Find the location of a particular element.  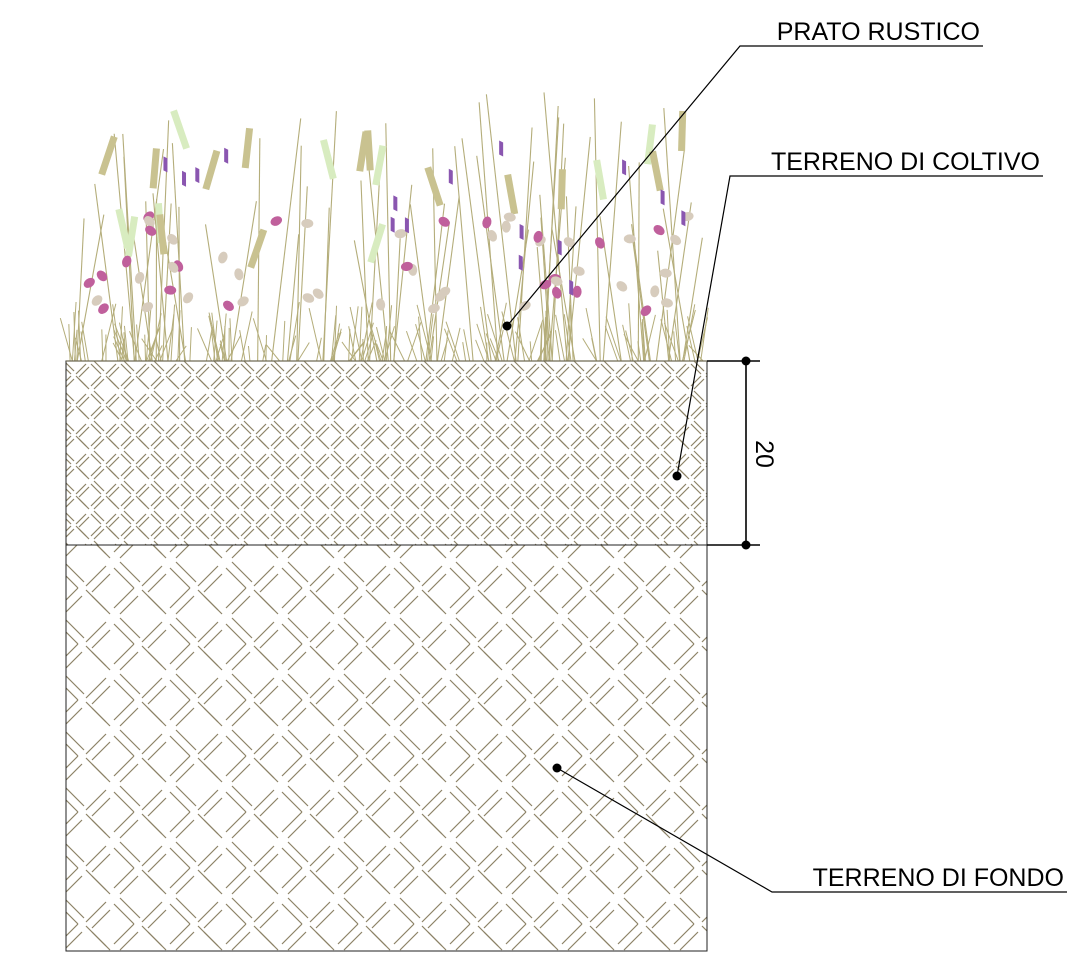

leader-terreno-coltivo is located at coordinates (859, 326).